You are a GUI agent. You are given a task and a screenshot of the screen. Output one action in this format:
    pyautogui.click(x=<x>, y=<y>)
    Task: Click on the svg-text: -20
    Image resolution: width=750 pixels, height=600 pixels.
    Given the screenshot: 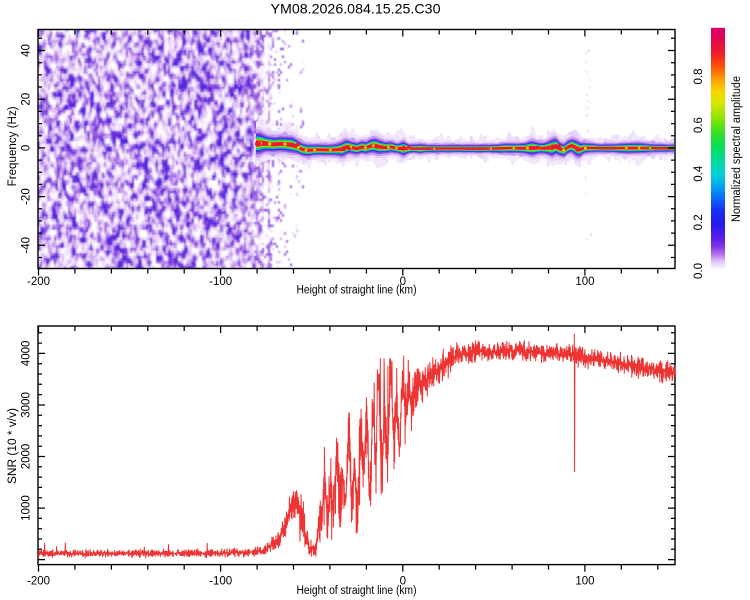 What is the action you would take?
    pyautogui.click(x=27, y=196)
    